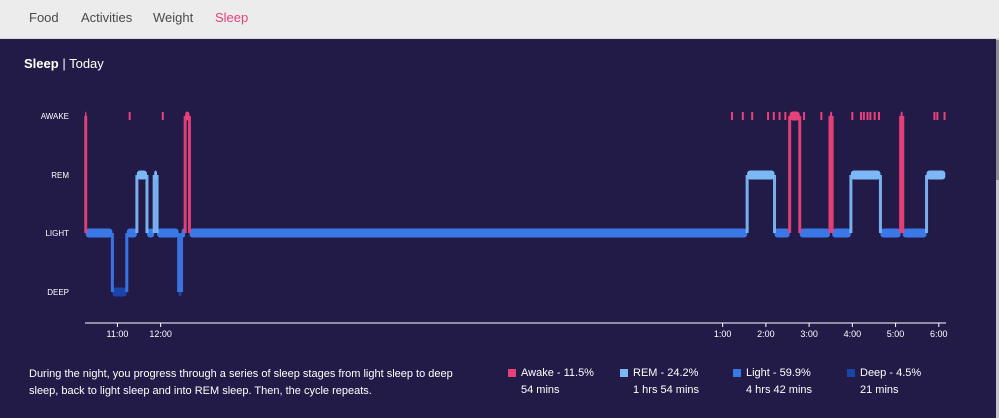 The image size is (999, 418). I want to click on x-tick-label: 5:00, so click(896, 334).